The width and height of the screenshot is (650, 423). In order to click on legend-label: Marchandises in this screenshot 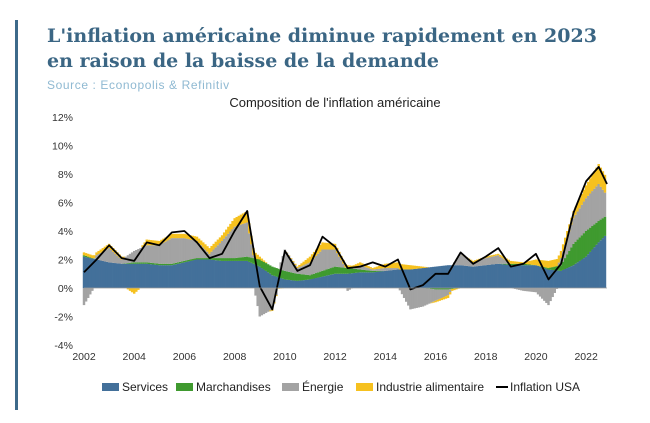, I will do `click(233, 387)`.